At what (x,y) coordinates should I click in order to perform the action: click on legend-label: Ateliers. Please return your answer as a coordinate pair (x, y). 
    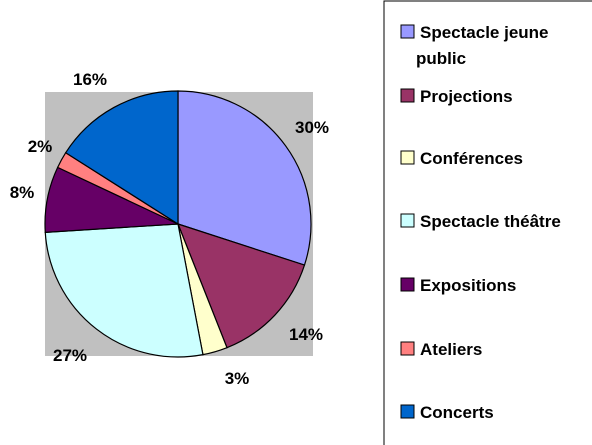
    Looking at the image, I should click on (451, 349).